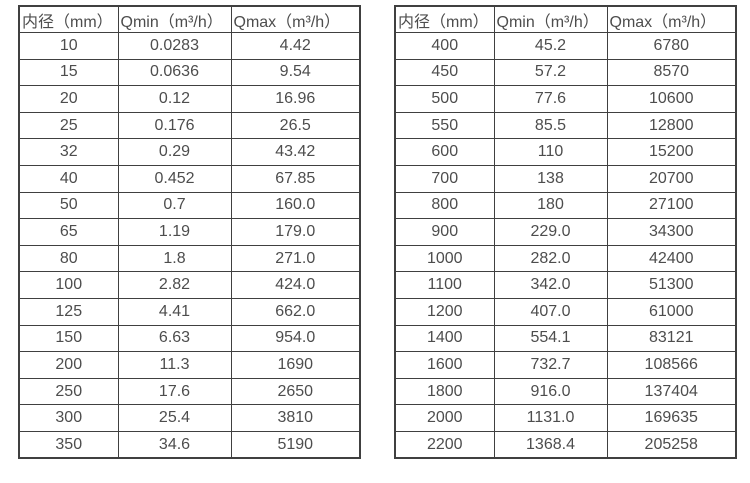 This screenshot has height=483, width=750. I want to click on table-row: 1200 407.0 61000, so click(565, 312).